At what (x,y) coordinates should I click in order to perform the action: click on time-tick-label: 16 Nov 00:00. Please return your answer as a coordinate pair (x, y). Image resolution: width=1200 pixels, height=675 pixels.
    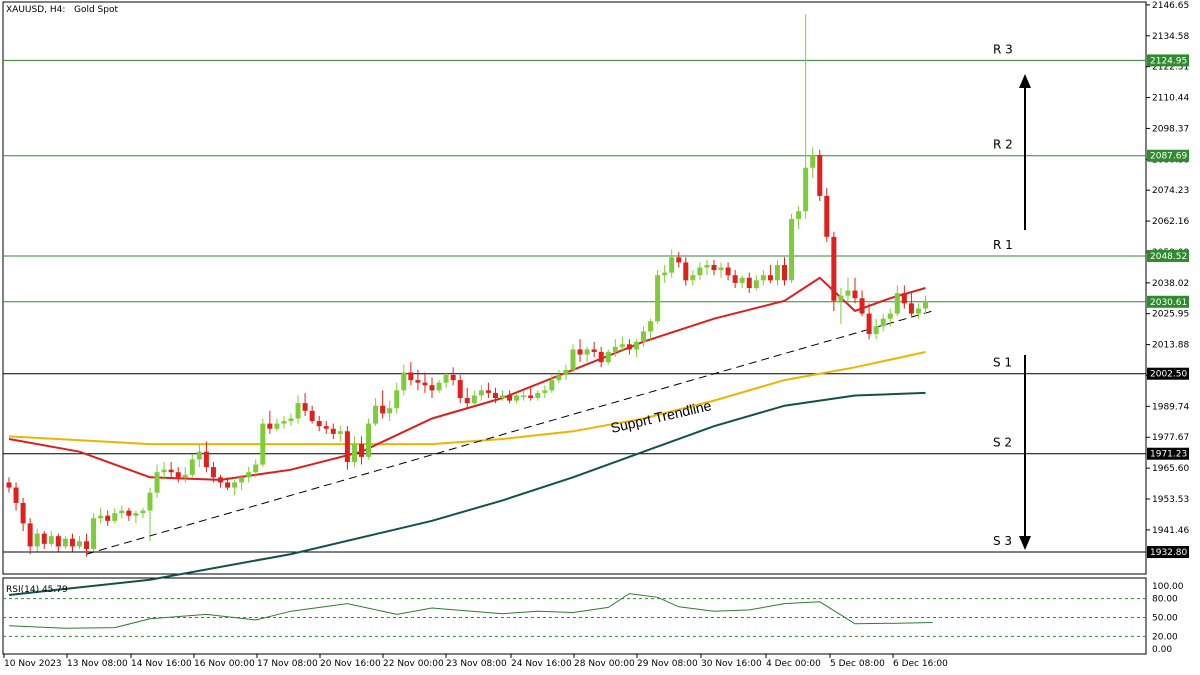
    Looking at the image, I should click on (224, 664).